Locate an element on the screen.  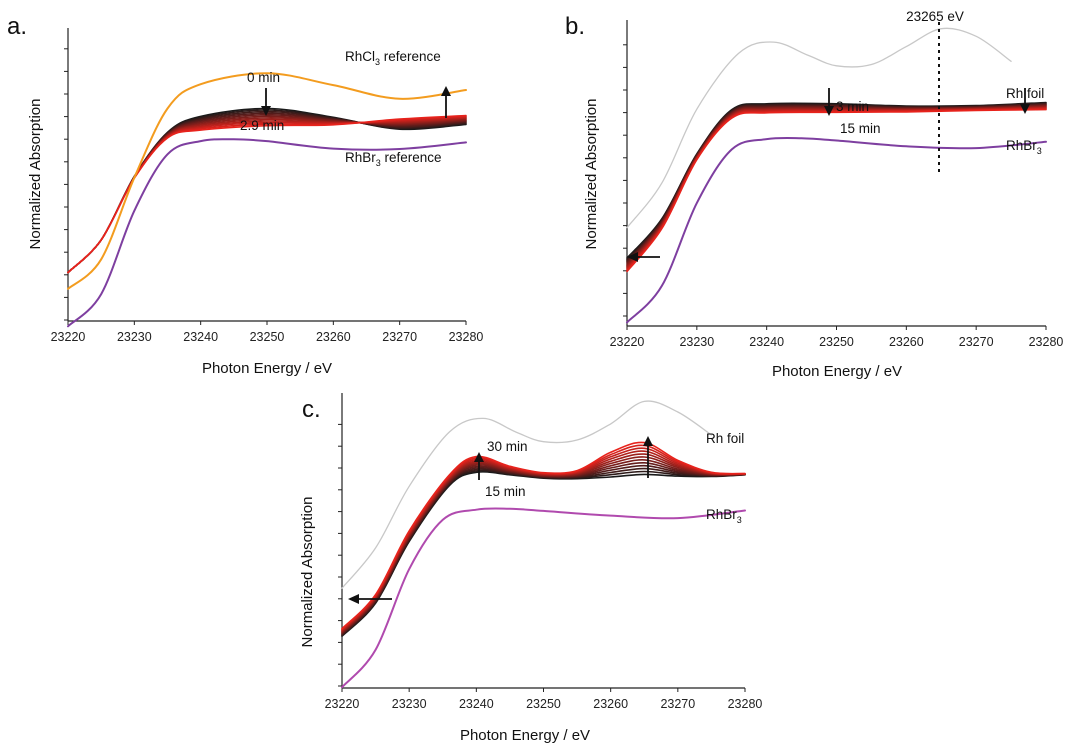
panel-label-c: c. is located at coordinates (311, 409).